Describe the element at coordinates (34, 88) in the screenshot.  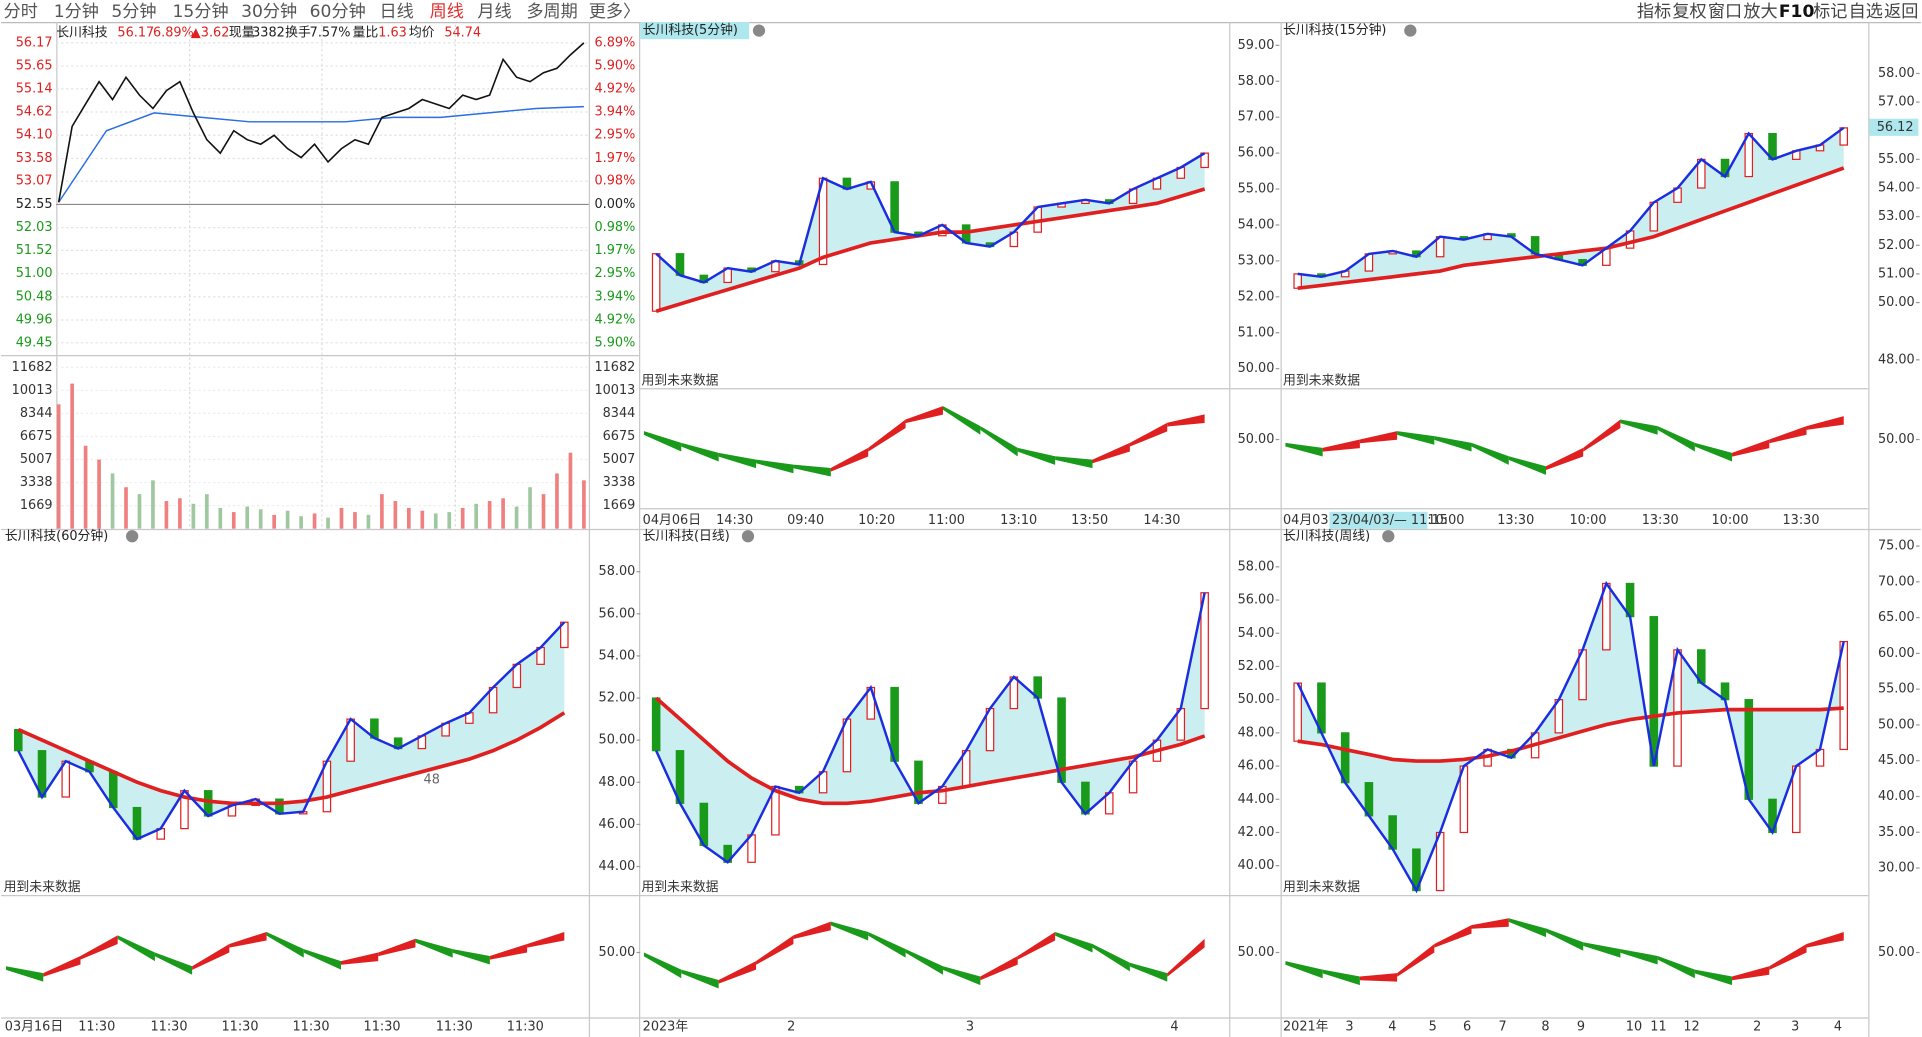
I see `price-tick-label: 55.14` at that location.